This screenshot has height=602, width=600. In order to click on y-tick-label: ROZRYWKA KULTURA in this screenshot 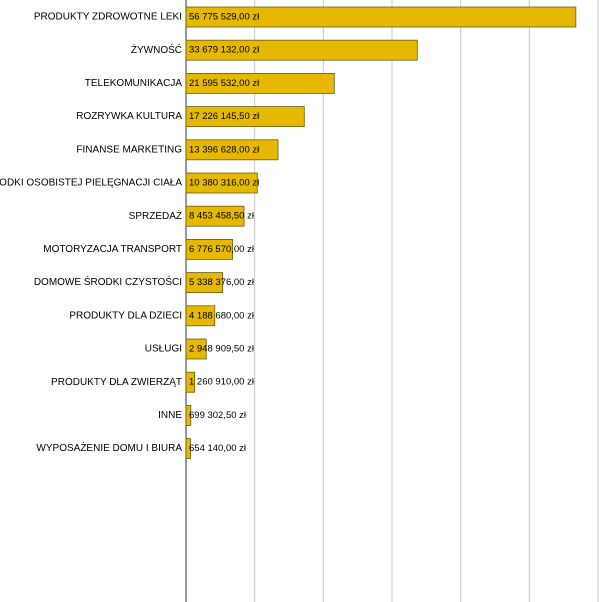, I will do `click(129, 116)`.